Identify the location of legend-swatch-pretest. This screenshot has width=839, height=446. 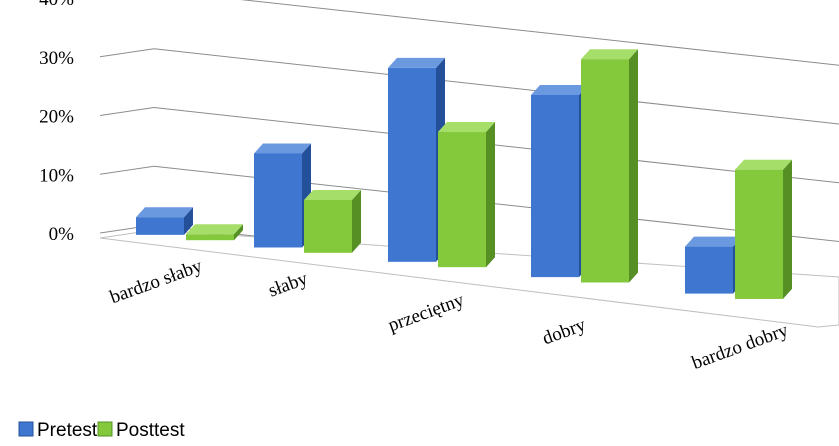
(26, 429).